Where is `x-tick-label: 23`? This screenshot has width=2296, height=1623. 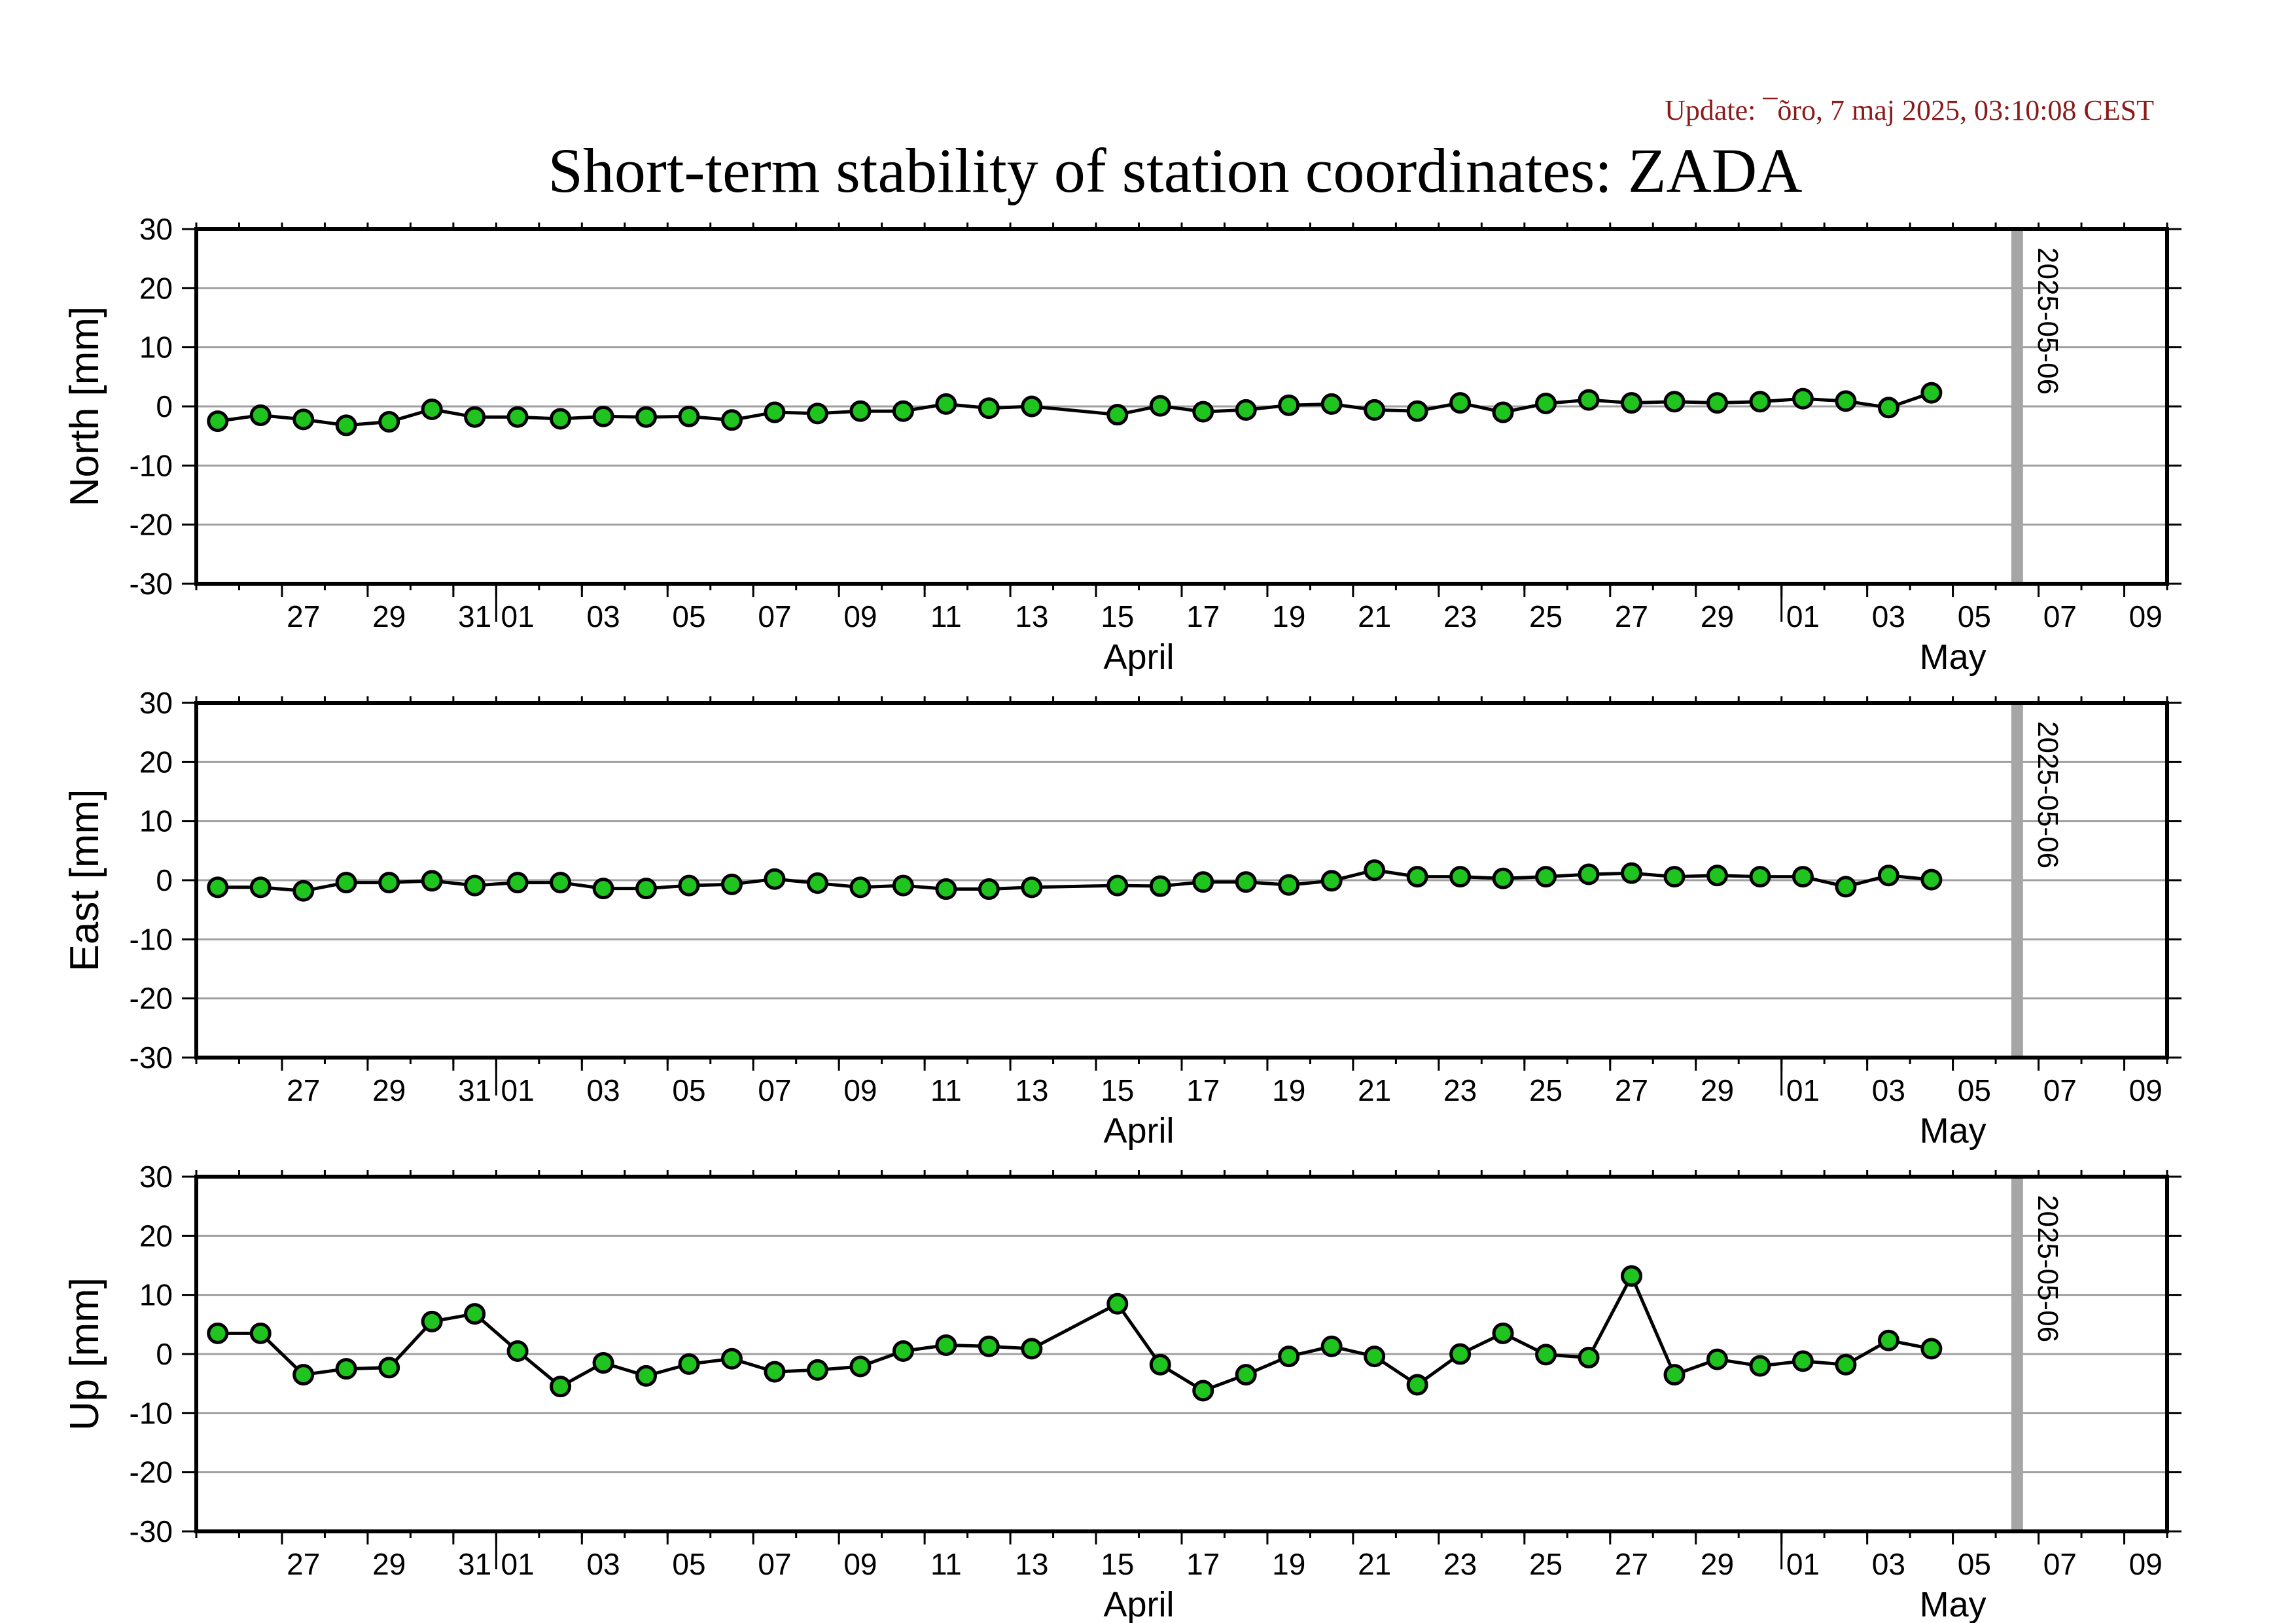 x-tick-label: 23 is located at coordinates (1460, 1090).